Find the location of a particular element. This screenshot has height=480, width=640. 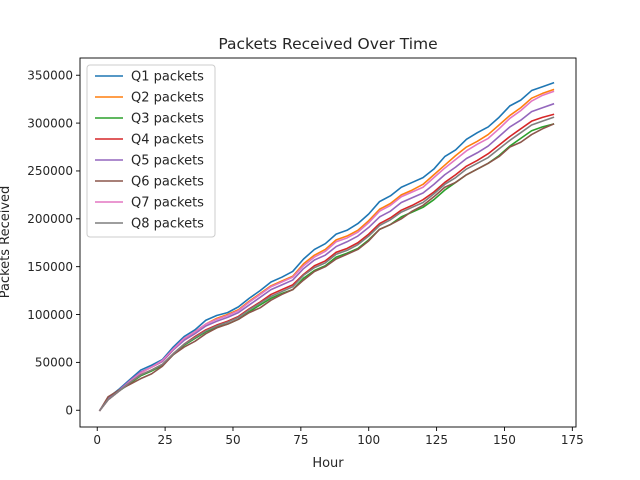

x-tick-label: 150 is located at coordinates (504, 440).